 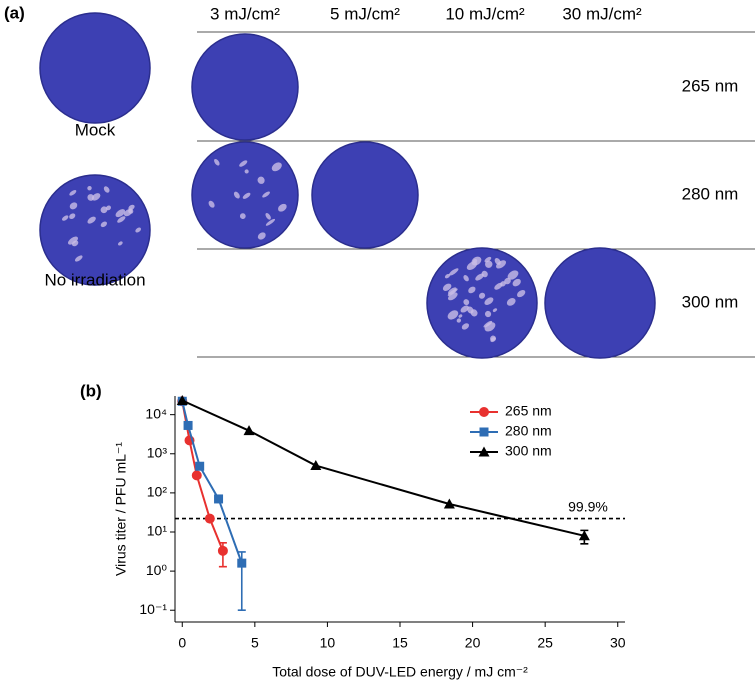 I want to click on y-tick-label: 10⁴, so click(x=156, y=413).